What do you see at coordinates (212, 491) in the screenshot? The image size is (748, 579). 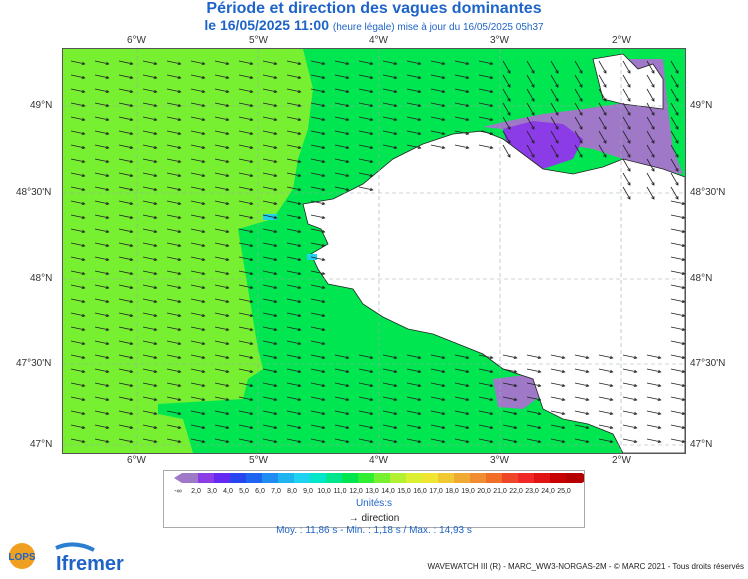 I see `colorbar-tick-label: 3,0` at bounding box center [212, 491].